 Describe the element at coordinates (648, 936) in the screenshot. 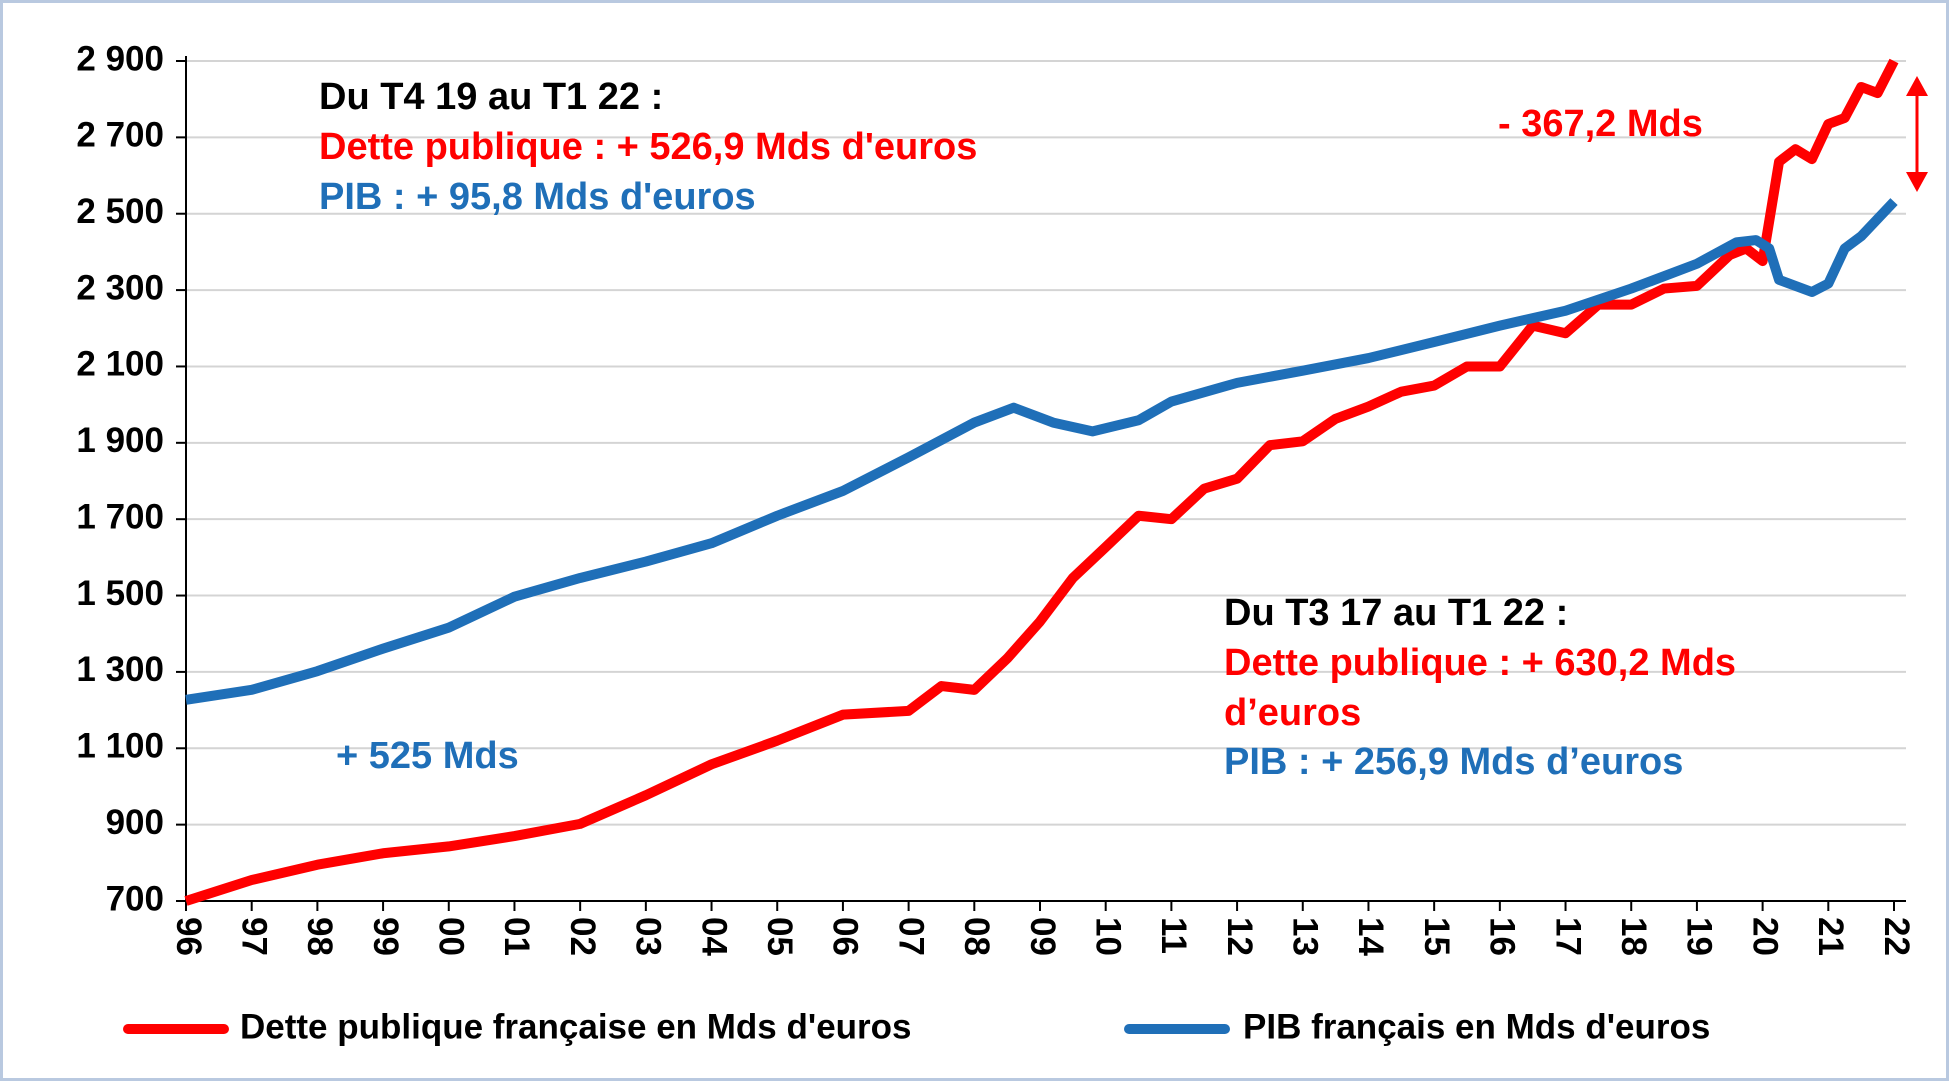

I see `x-tick-label: 03` at that location.